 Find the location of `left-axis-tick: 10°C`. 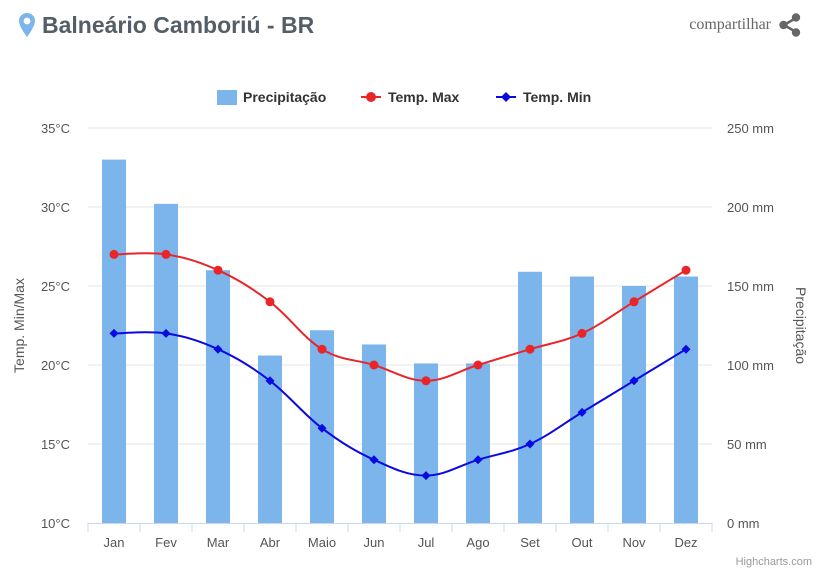

left-axis-tick: 10°C is located at coordinates (55, 523).